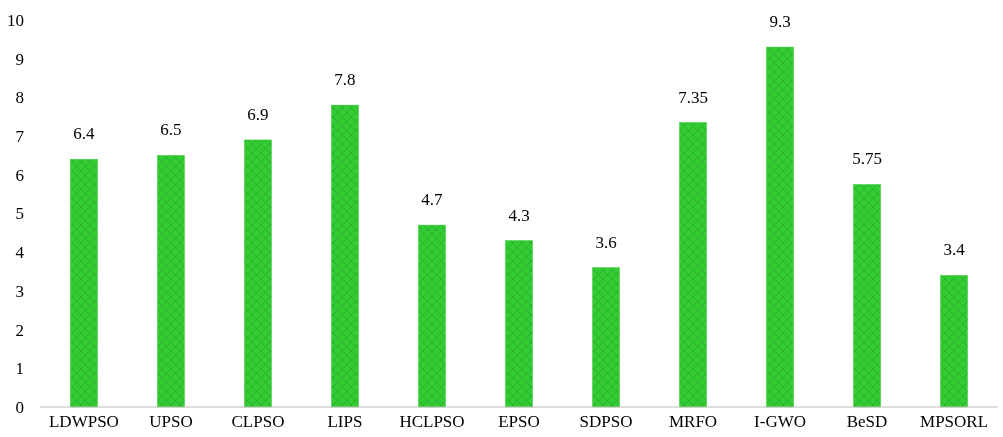 The height and width of the screenshot is (437, 1003). What do you see at coordinates (83, 421) in the screenshot?
I see `x-tick-label: LDWPSO` at bounding box center [83, 421].